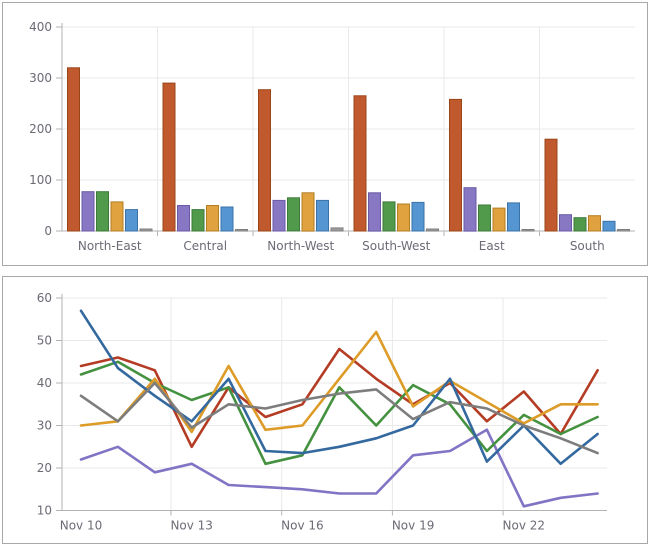 This screenshot has width=650, height=546. I want to click on bar-orange-North-East, so click(117, 216).